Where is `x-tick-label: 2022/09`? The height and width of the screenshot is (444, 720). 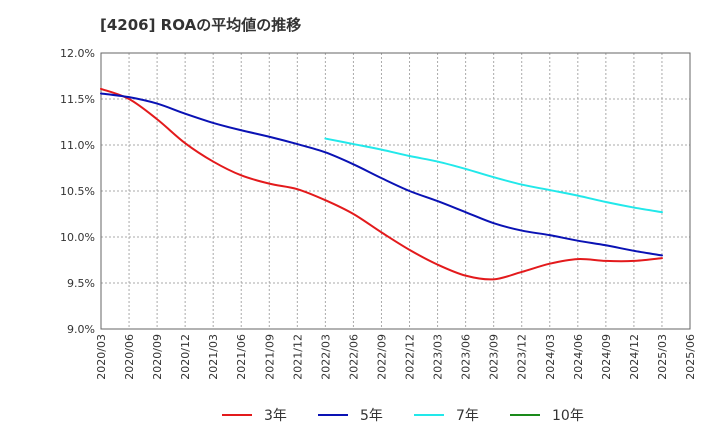 x-tick-label: 2022/09 is located at coordinates (381, 357).